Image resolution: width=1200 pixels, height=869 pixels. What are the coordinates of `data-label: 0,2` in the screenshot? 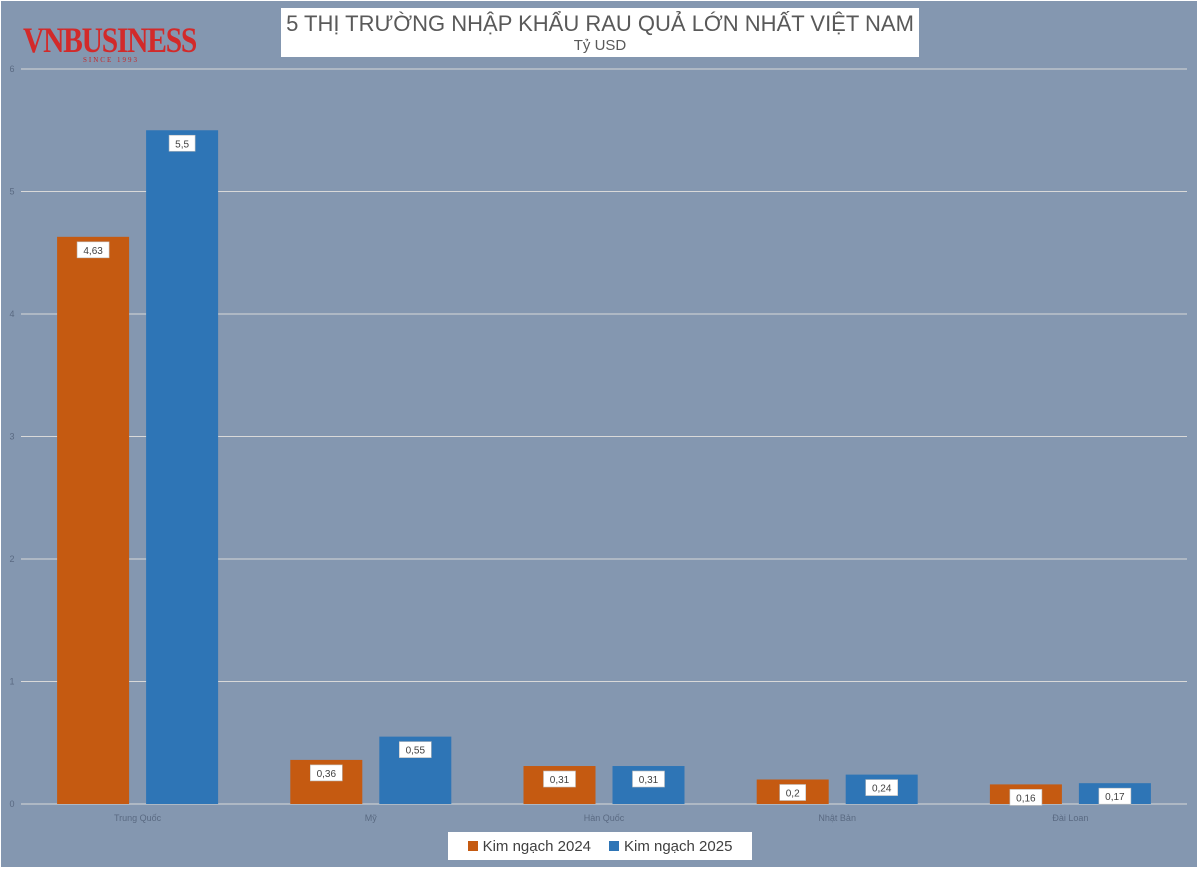 It's located at (793, 794).